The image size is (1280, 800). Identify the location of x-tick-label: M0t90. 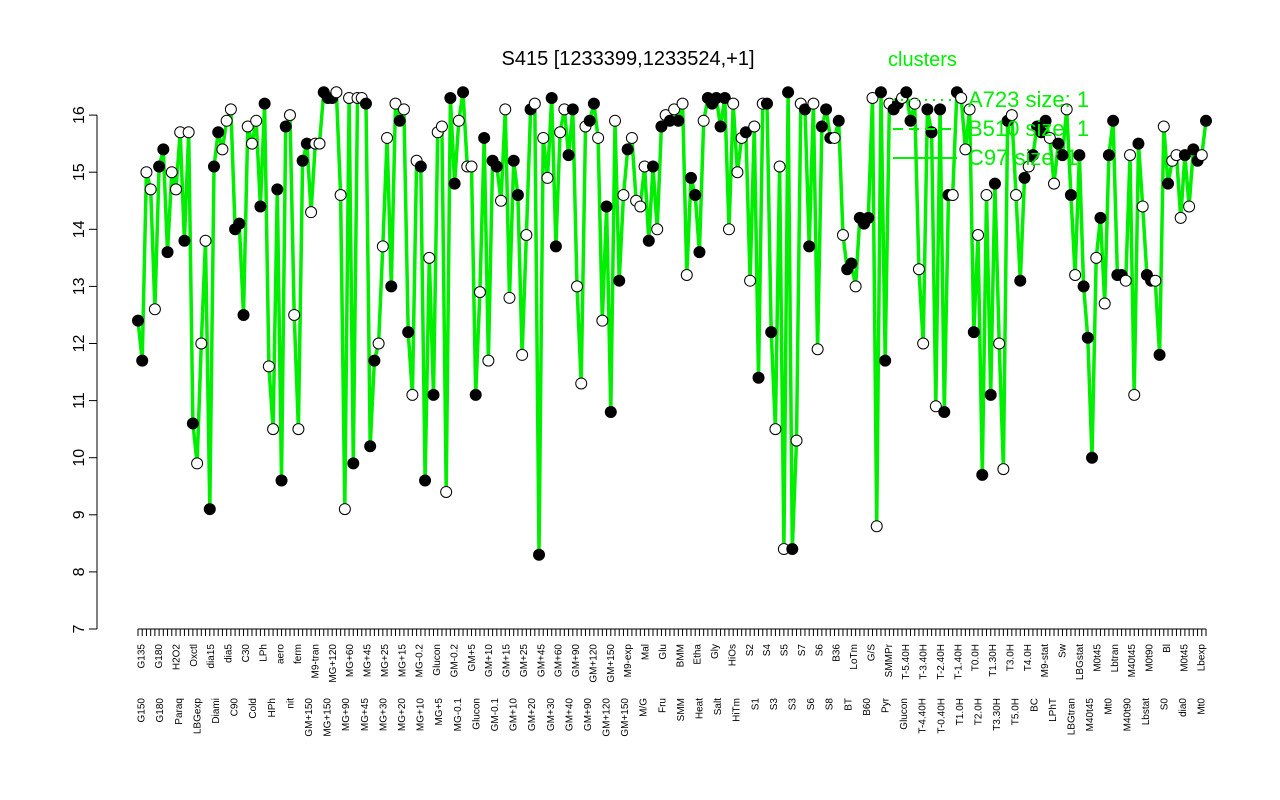
(1150, 658).